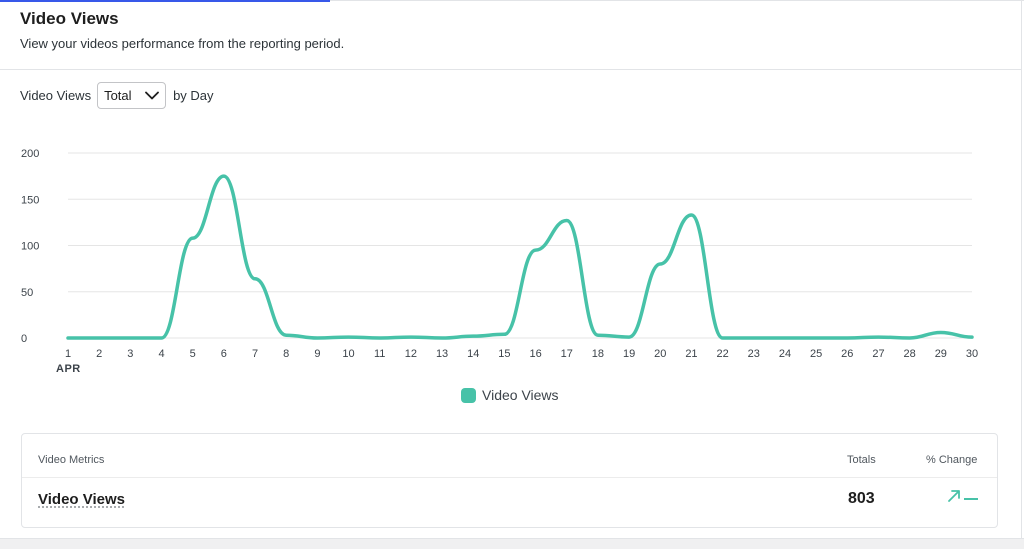  Describe the element at coordinates (971, 498) in the screenshot. I see `change-dash` at that location.